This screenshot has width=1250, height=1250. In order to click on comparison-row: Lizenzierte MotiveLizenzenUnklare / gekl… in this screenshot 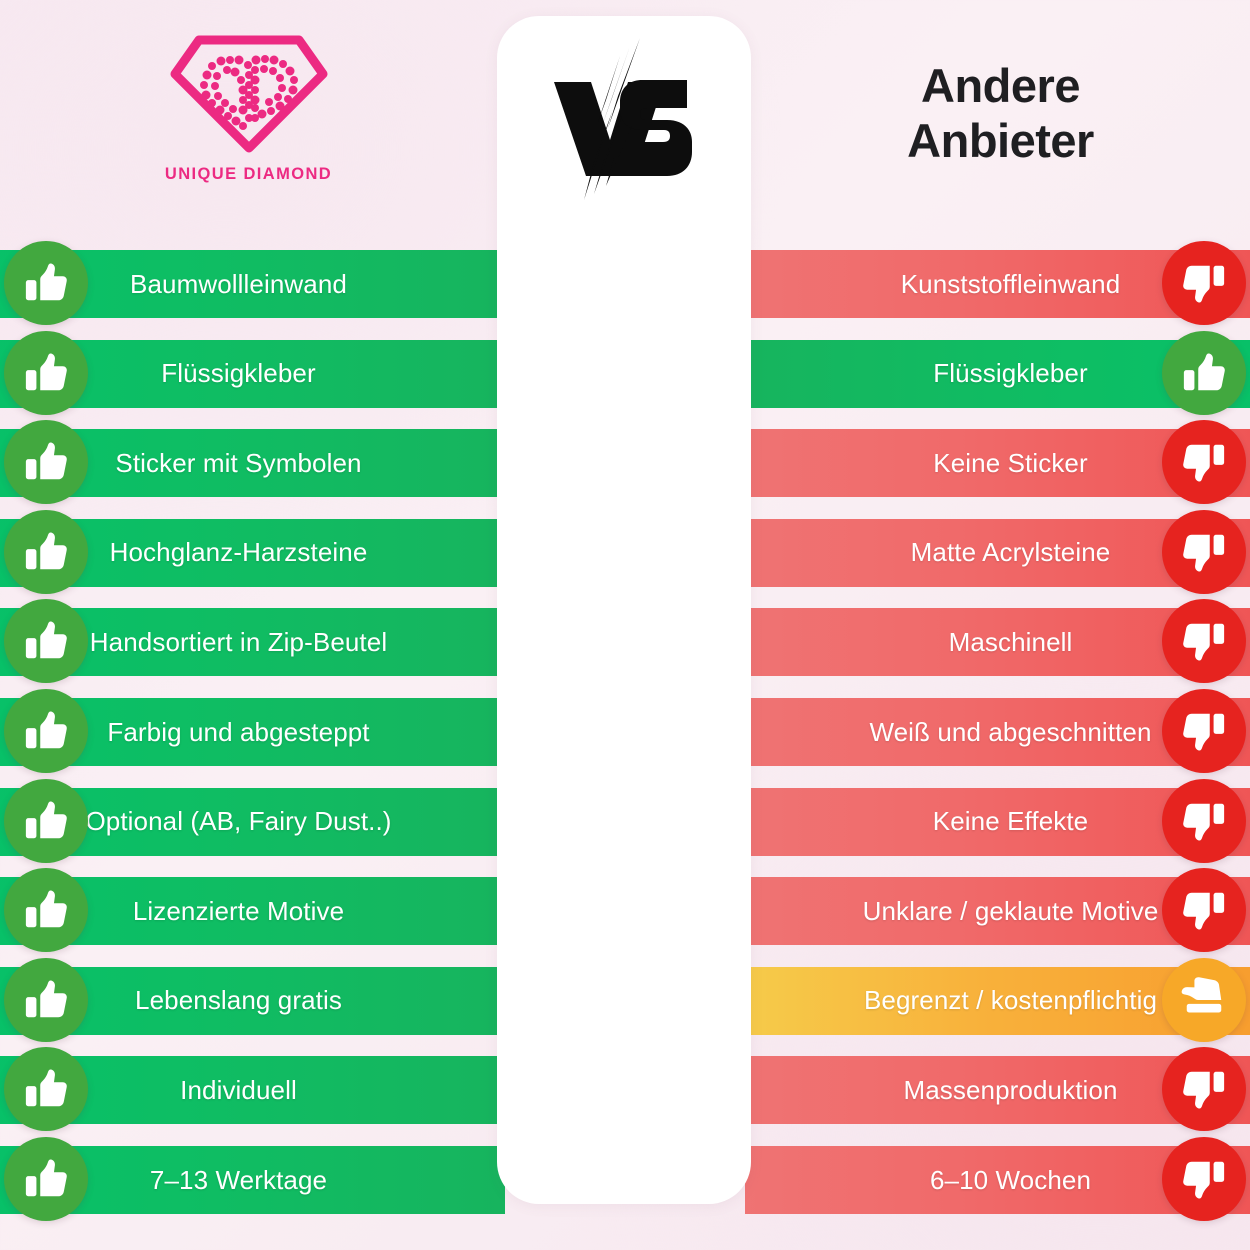, I will do `click(625, 911)`.